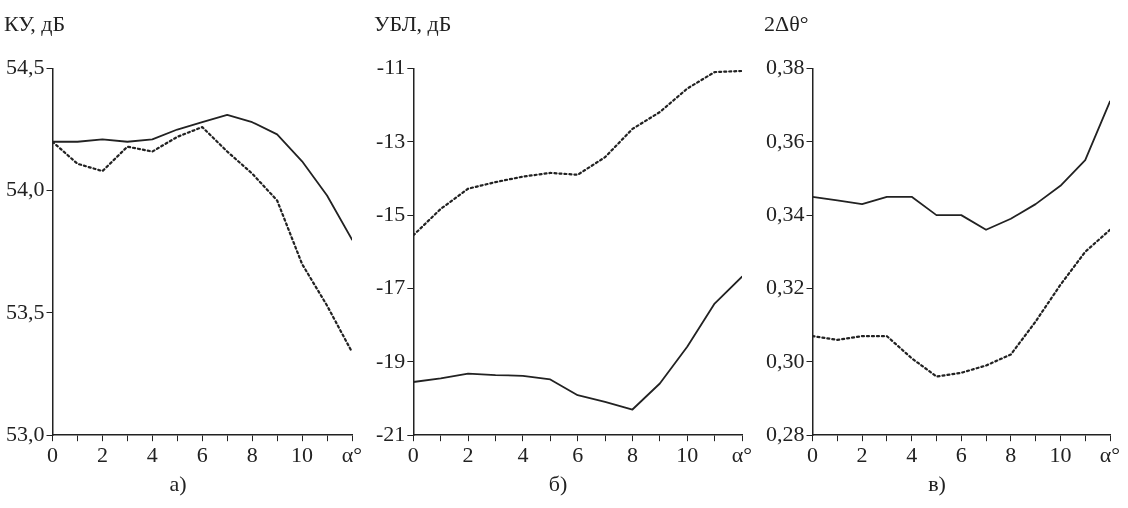 The image size is (1128, 508). Describe the element at coordinates (558, 483) in the screenshot. I see `text: б)` at that location.